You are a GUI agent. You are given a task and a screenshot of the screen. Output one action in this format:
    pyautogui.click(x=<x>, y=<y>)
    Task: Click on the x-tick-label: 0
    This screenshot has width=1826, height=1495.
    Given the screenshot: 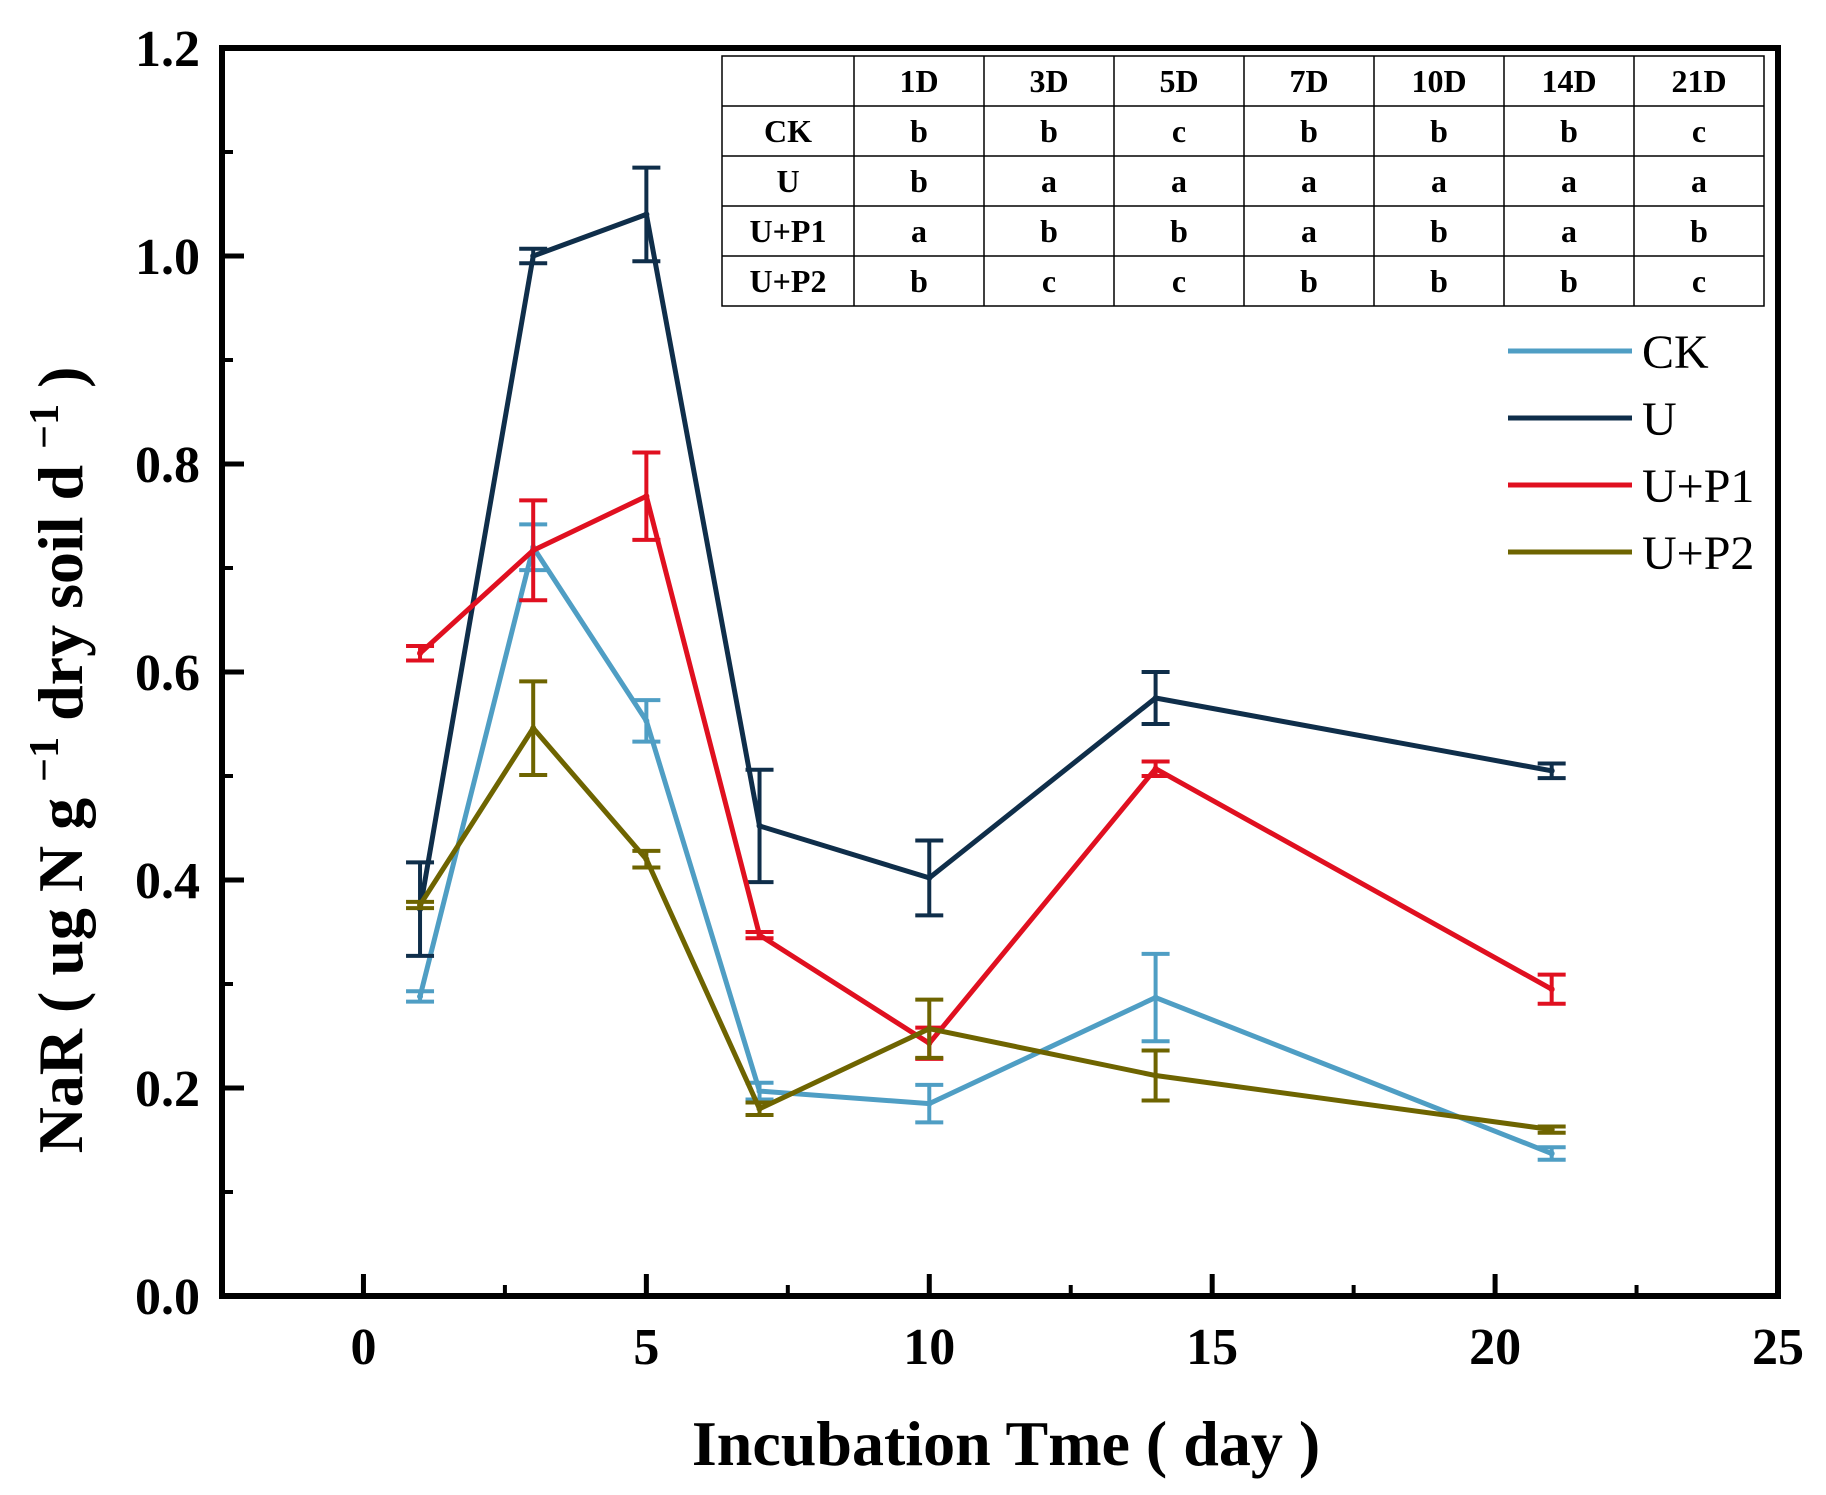 What is the action you would take?
    pyautogui.click(x=363, y=1347)
    